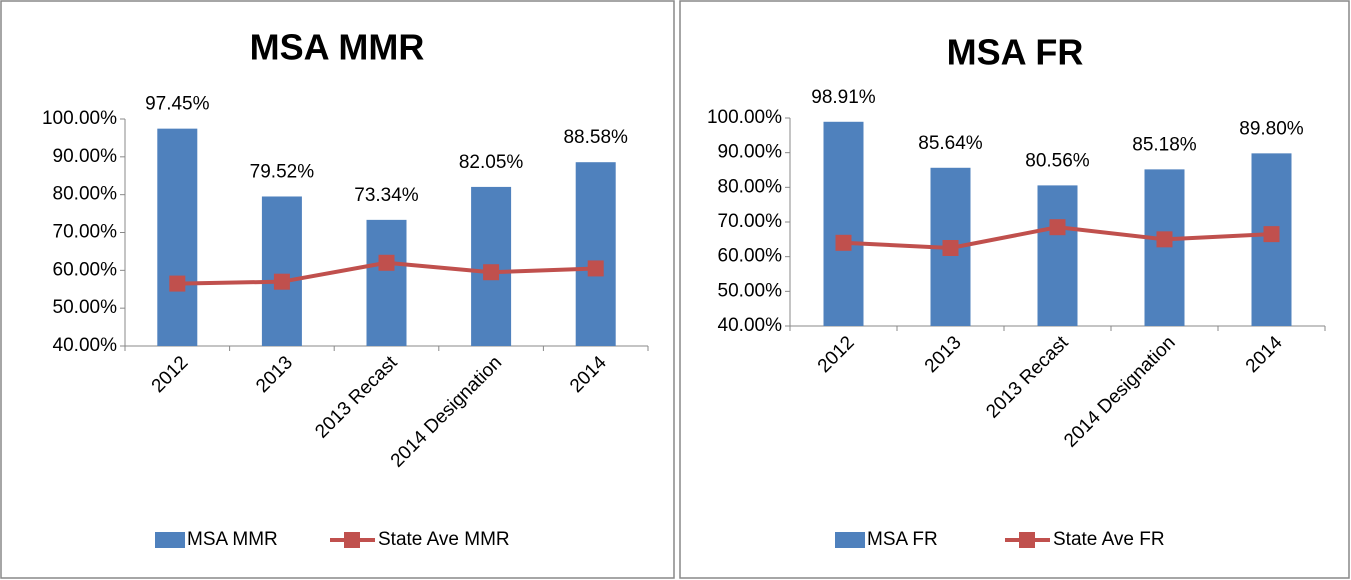 This screenshot has width=1351, height=580. Describe the element at coordinates (337, 47) in the screenshot. I see `chart-title: MSA MMR` at that location.